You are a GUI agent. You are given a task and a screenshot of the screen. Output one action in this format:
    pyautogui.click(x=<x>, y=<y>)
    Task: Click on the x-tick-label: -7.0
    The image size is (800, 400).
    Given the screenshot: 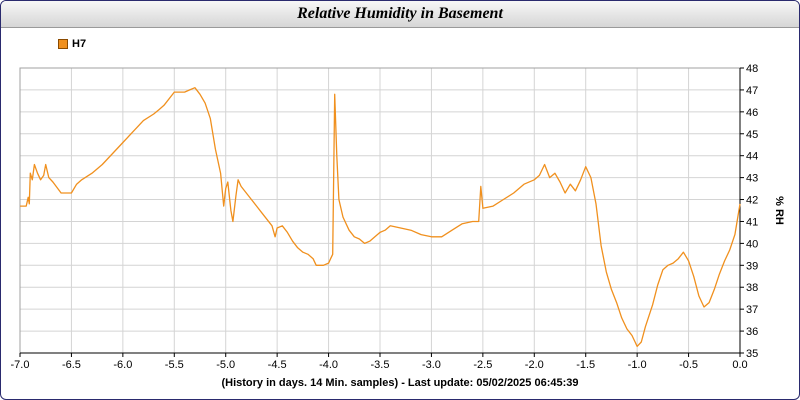 What is the action you would take?
    pyautogui.click(x=20, y=365)
    